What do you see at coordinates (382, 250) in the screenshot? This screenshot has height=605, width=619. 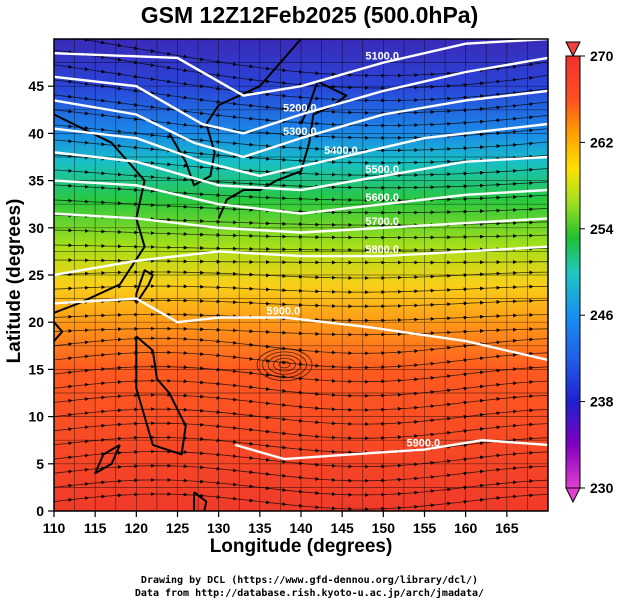 I see `contour-label: 5800.0` at bounding box center [382, 250].